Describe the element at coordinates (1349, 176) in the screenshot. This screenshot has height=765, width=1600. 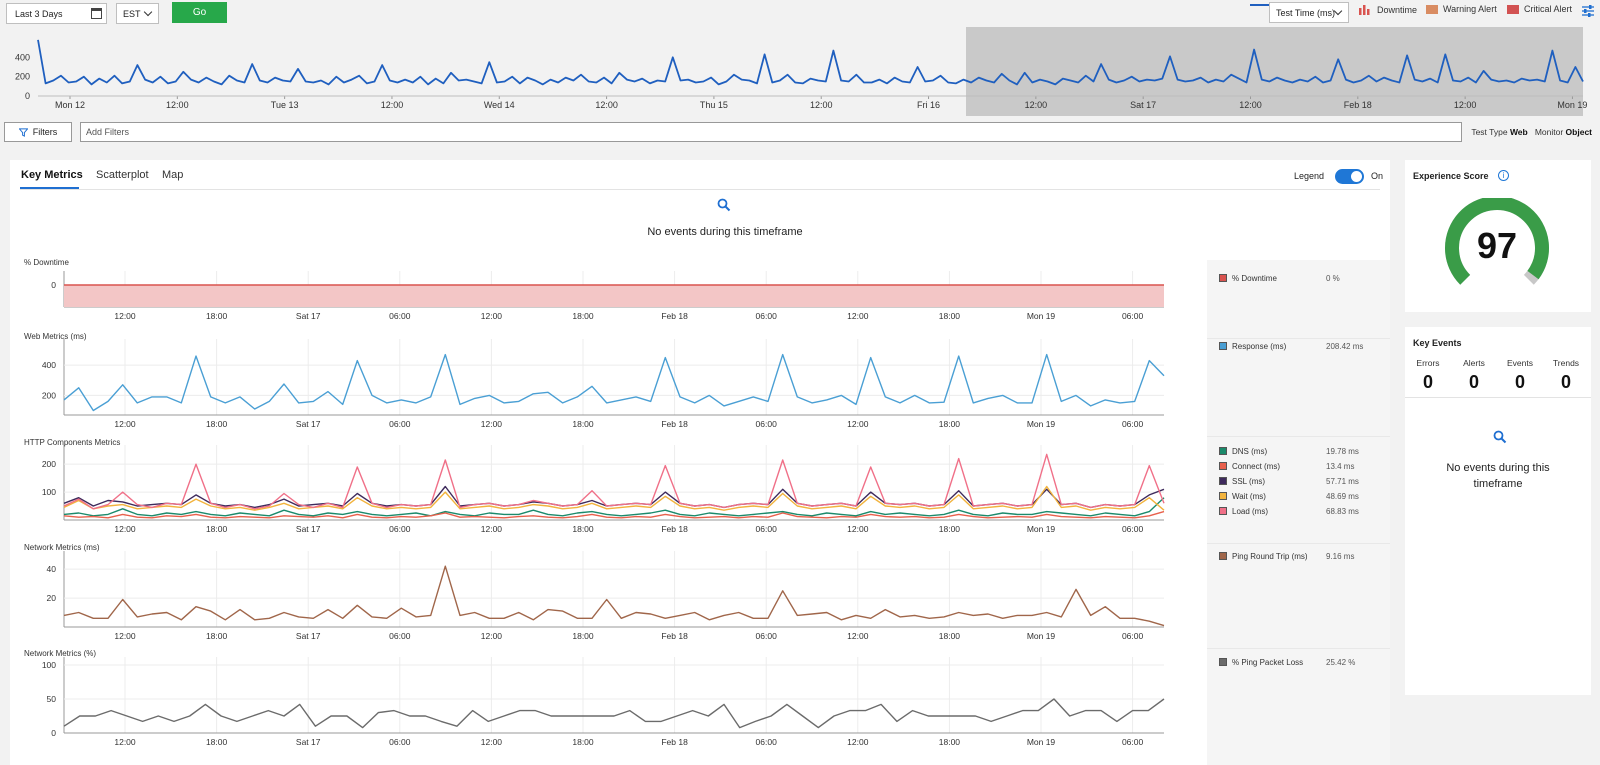
I see `legend-toggle` at that location.